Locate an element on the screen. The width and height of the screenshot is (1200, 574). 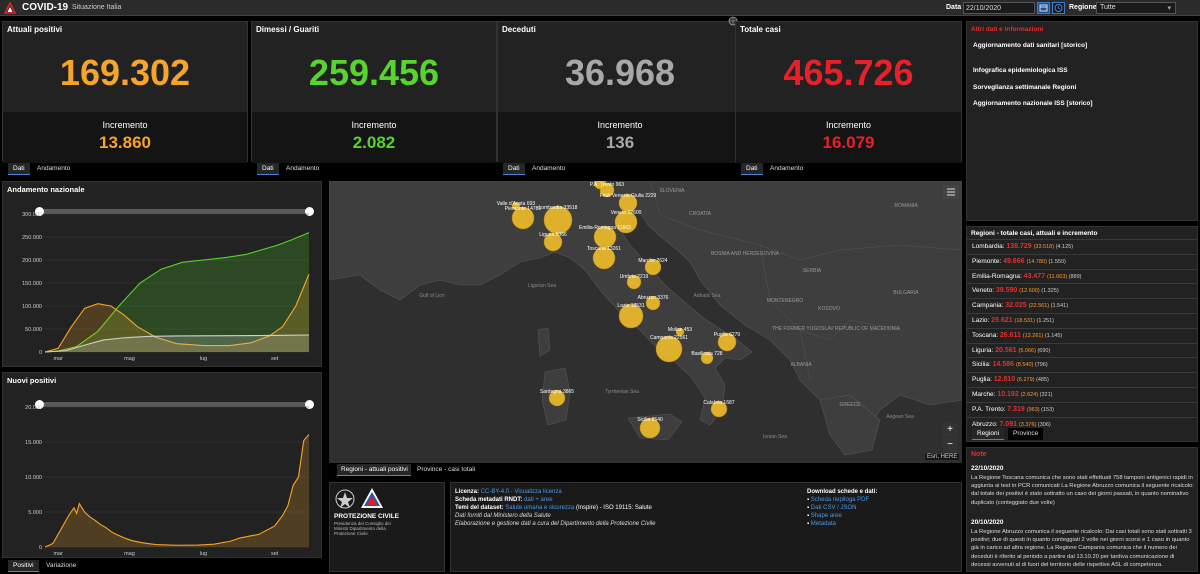
download-link-metadata: ▪ Metadata is located at coordinates (821, 524).